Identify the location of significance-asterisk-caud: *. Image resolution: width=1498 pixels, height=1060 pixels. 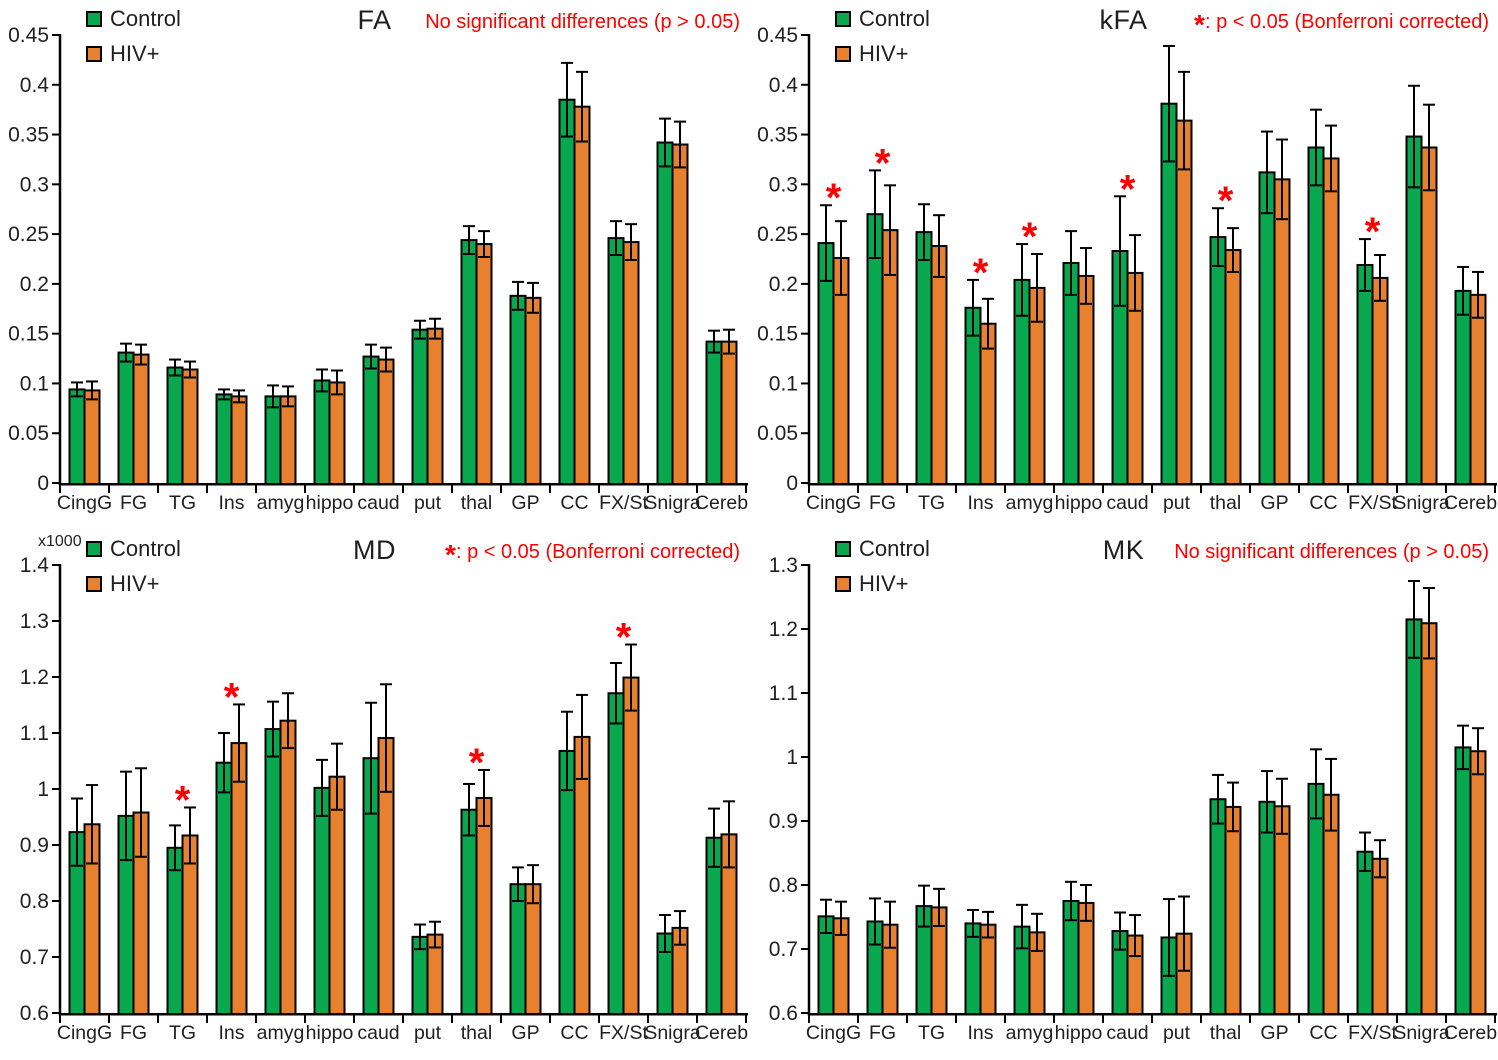
(1128, 189).